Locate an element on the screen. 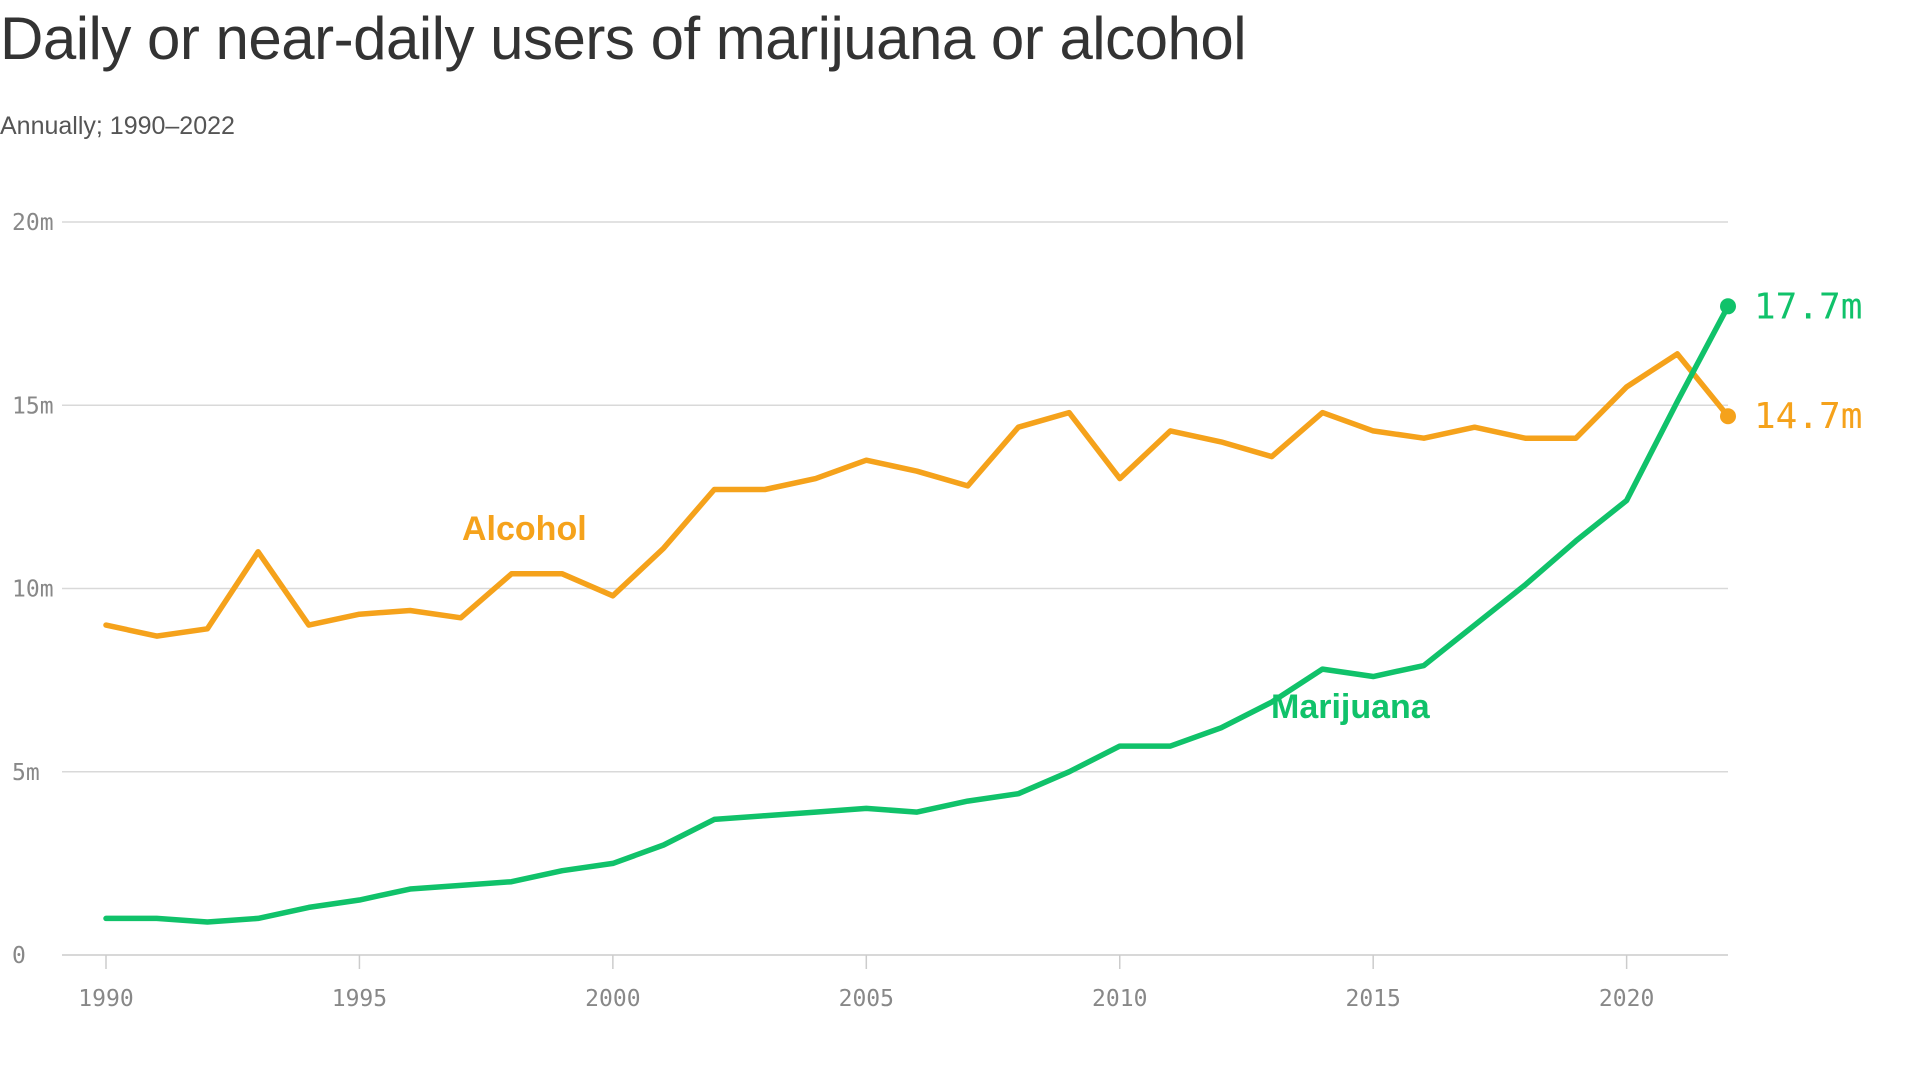  y-tick-label: 20m is located at coordinates (33, 223).